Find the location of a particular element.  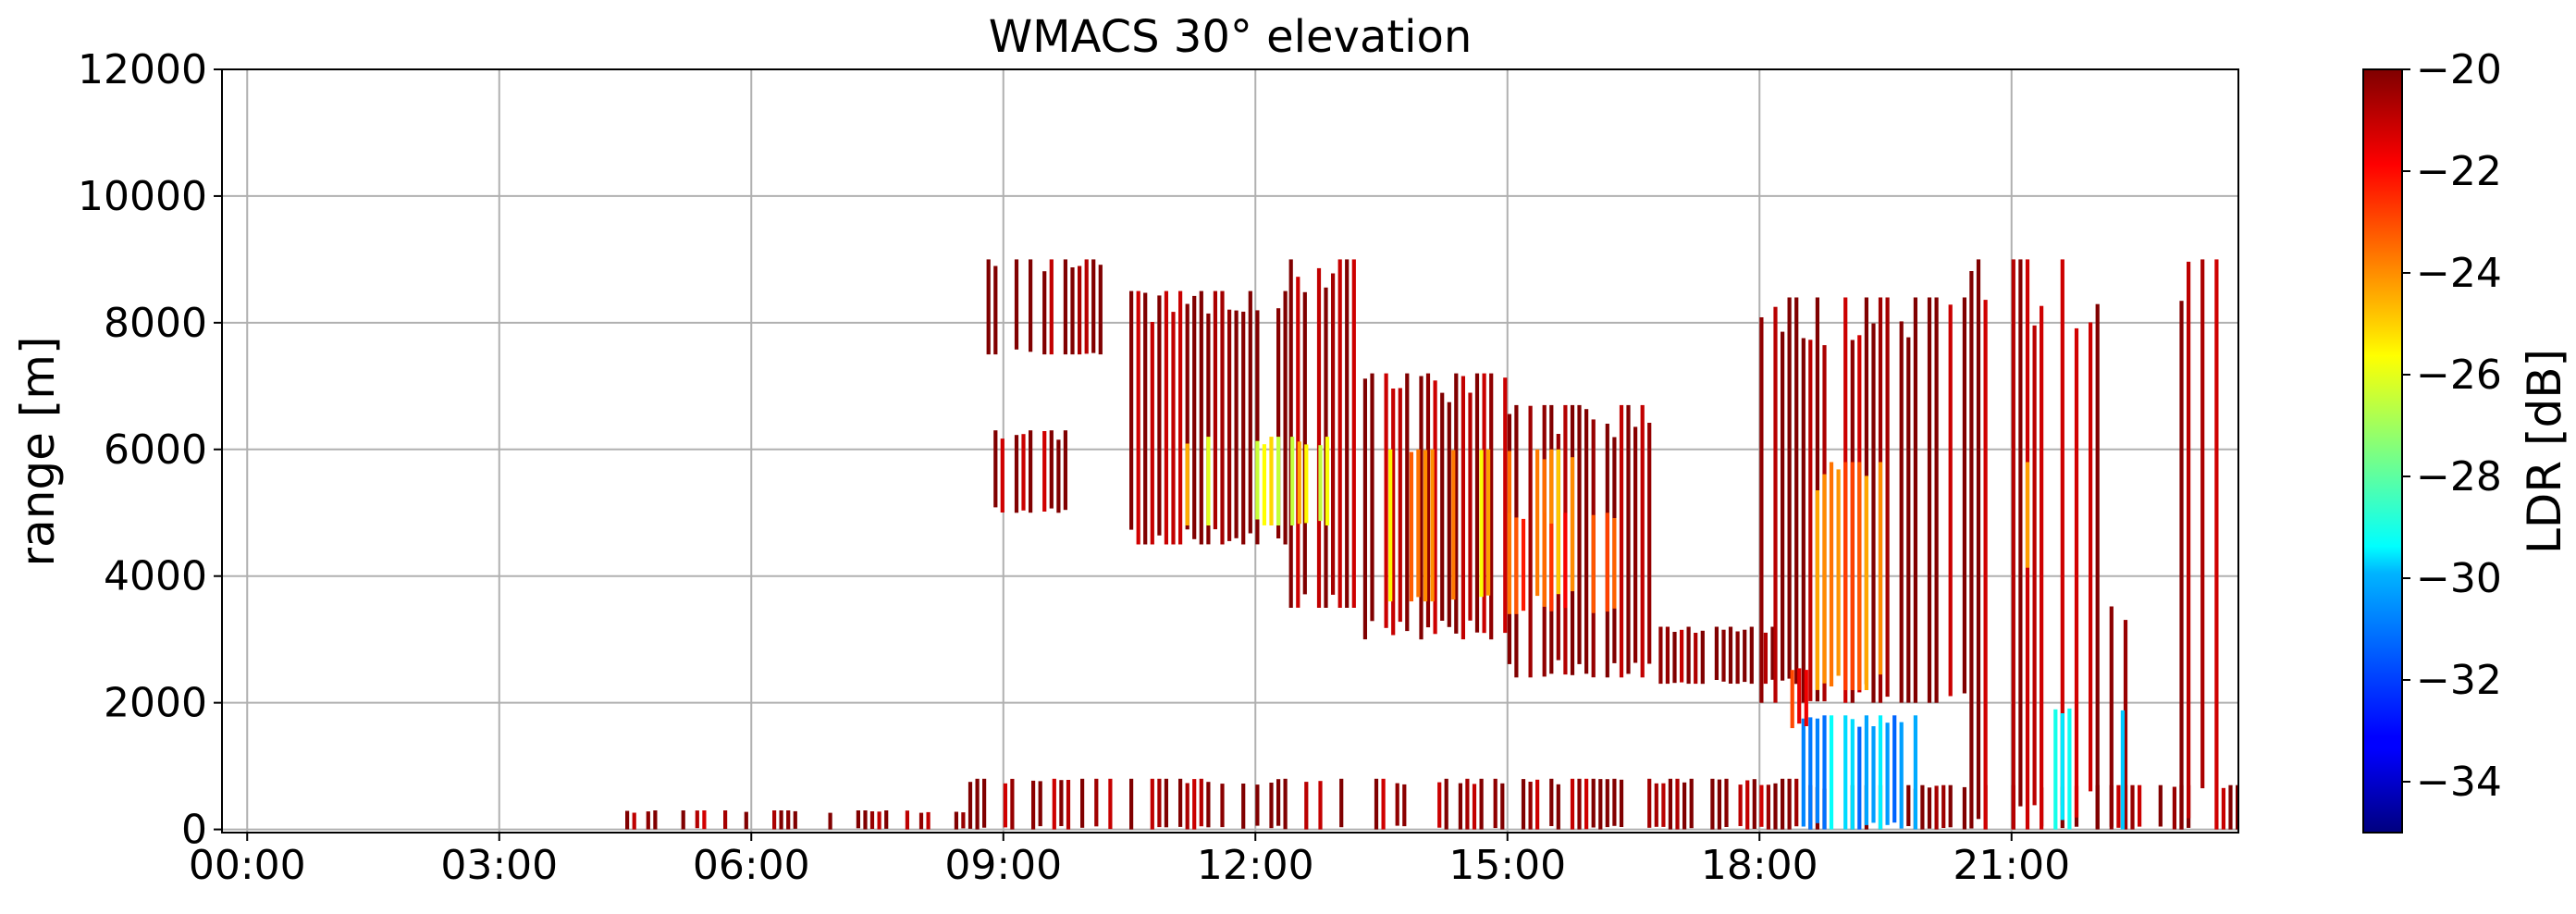

chart-title: WMACS 30° elevation is located at coordinates (1231, 37).